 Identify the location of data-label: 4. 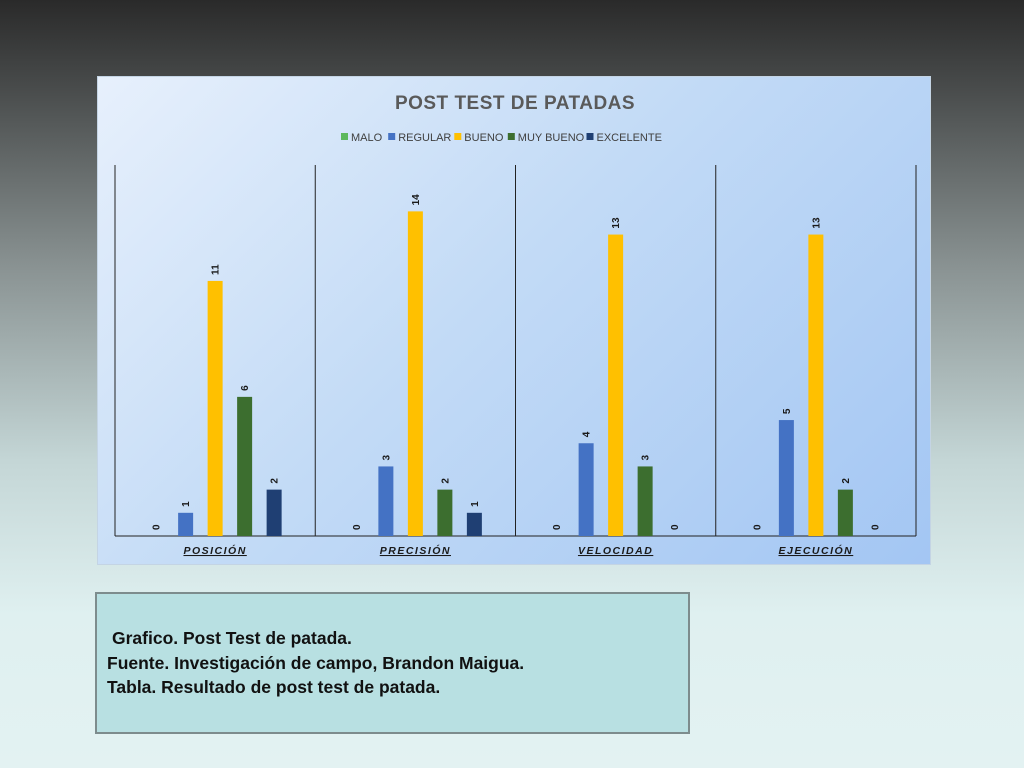
(587, 434).